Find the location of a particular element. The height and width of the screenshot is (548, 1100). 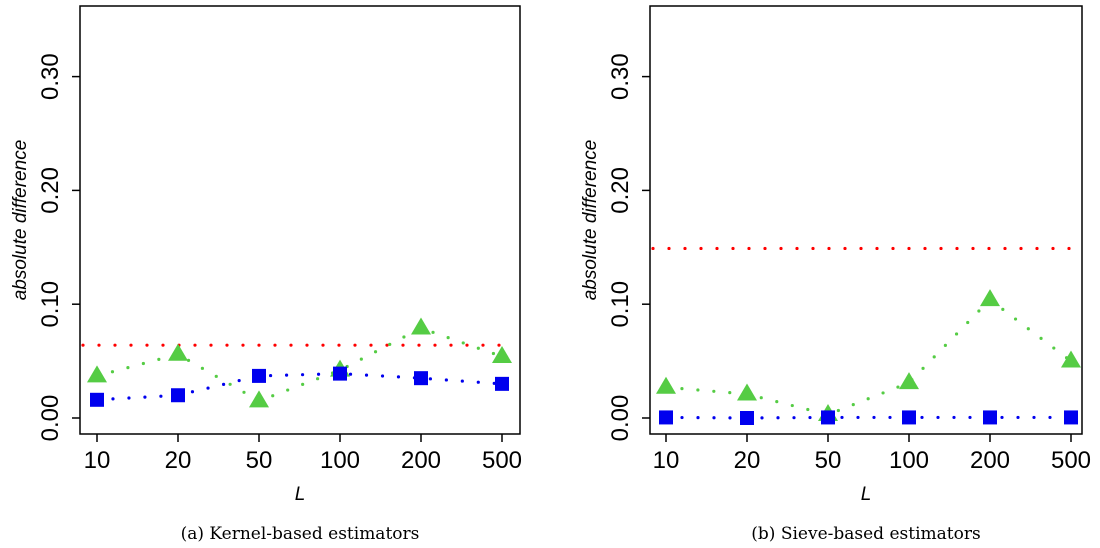

panel-caption: (a) Kernel-based estimators is located at coordinates (300, 534).